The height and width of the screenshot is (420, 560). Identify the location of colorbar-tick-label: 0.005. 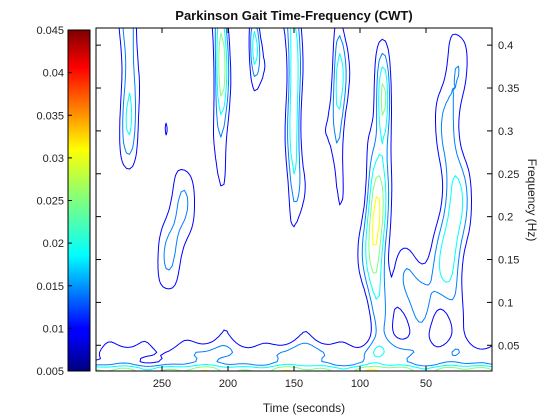
(50, 372).